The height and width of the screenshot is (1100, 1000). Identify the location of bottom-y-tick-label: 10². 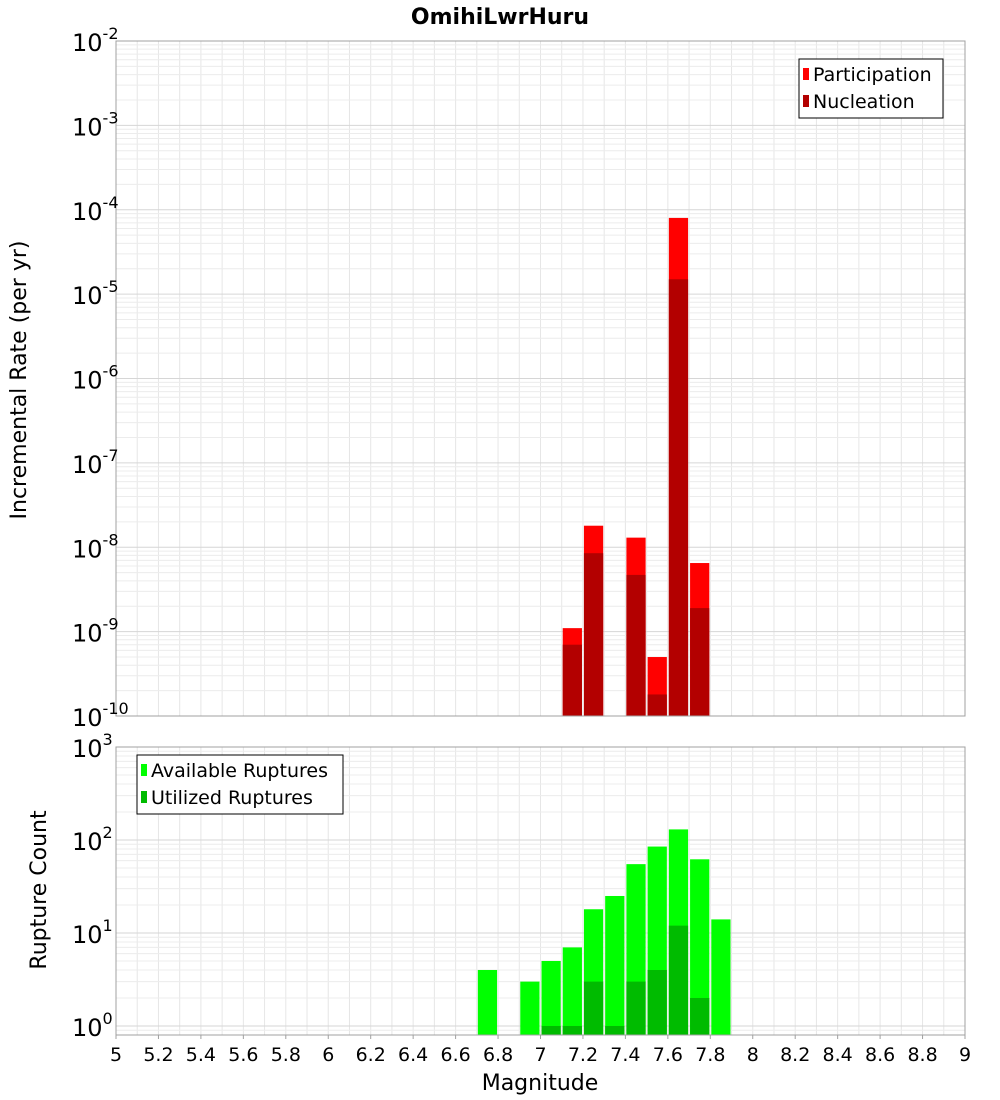
(92, 839).